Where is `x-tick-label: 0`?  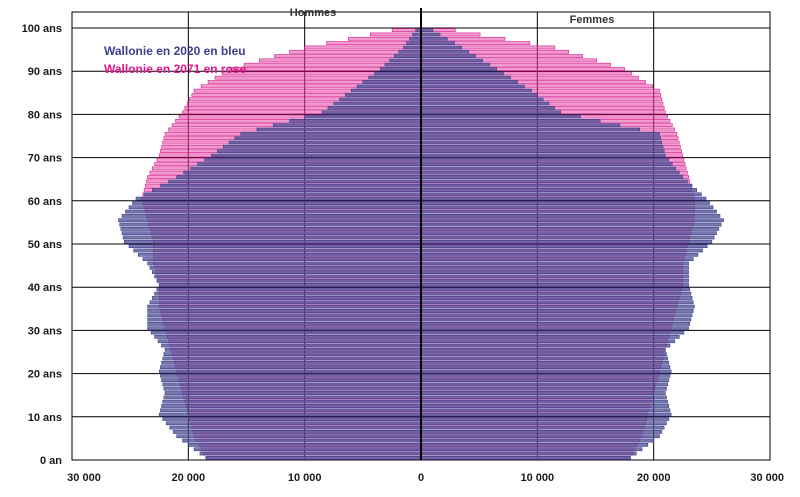
x-tick-label: 0 is located at coordinates (421, 478).